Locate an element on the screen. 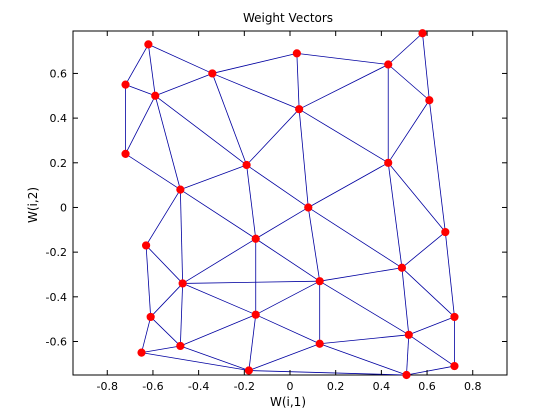 The height and width of the screenshot is (420, 560). x-tick-label: 0.8 is located at coordinates (473, 386).